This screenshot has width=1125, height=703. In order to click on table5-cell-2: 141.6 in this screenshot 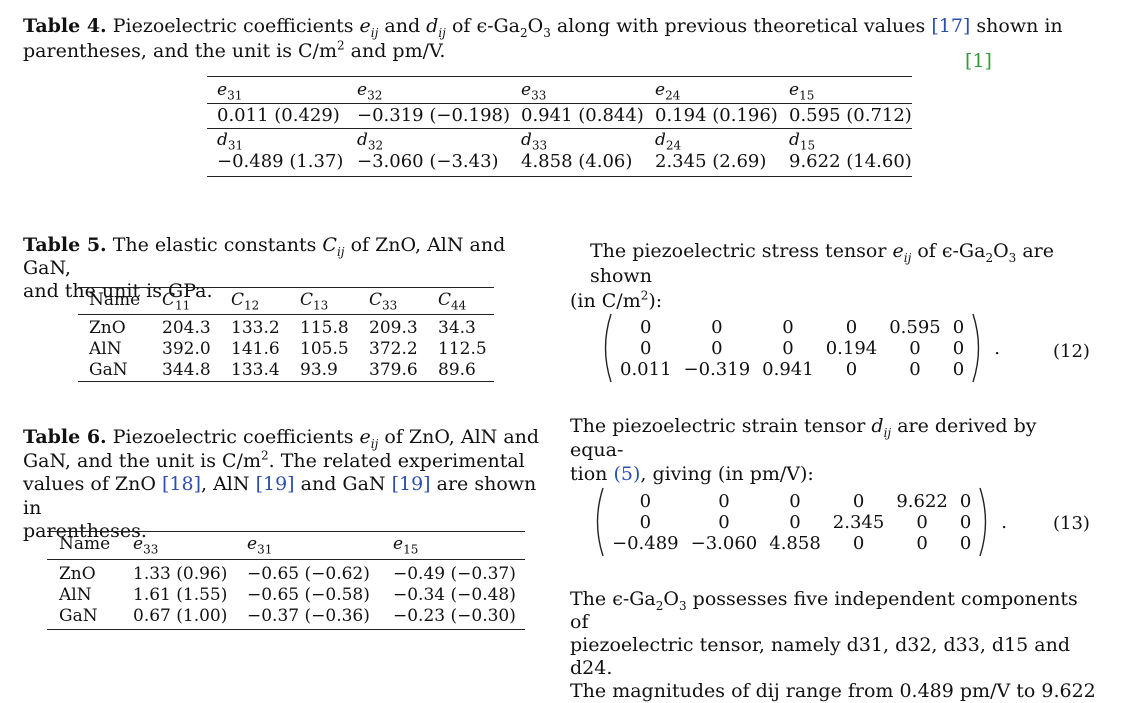, I will do `click(255, 349)`.